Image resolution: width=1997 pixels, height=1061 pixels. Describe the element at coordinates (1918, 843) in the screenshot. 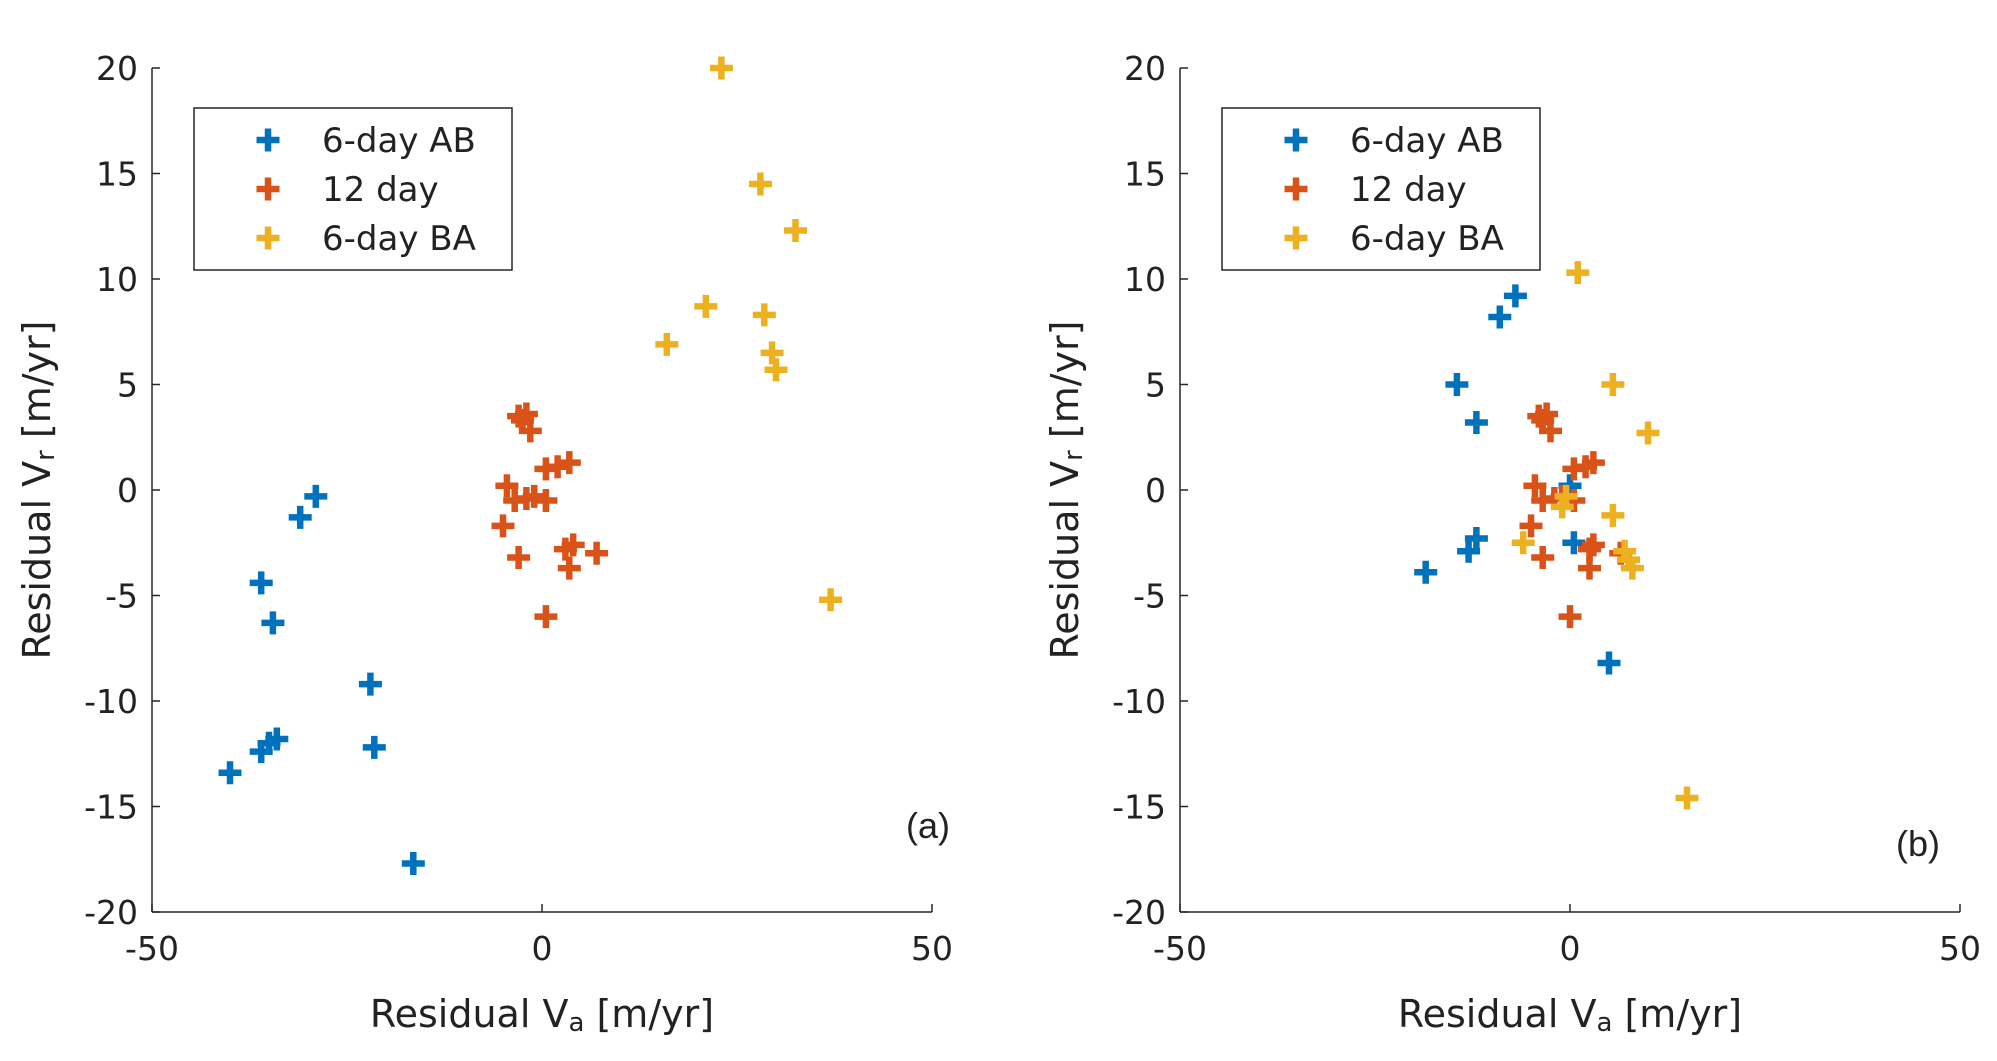

I see `panel-label: (b)` at that location.